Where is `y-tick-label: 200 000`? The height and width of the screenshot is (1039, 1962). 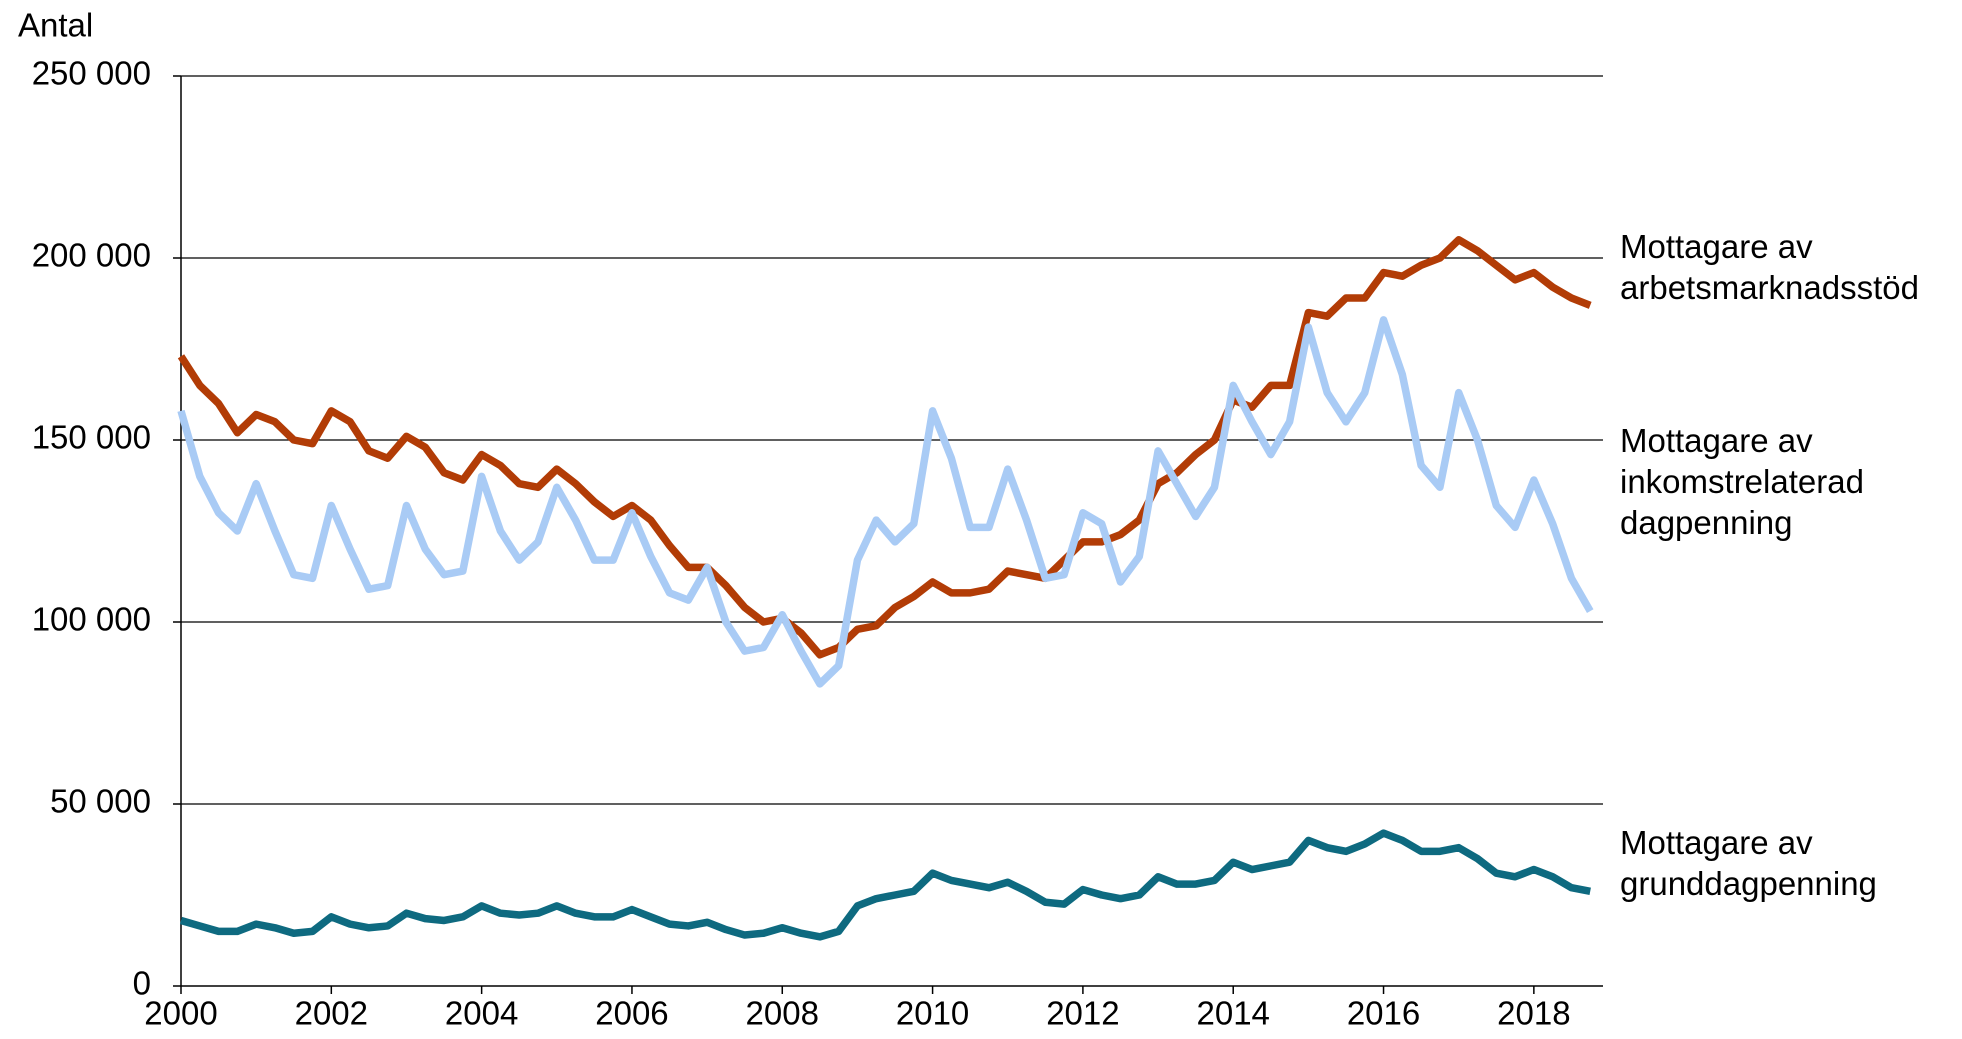 y-tick-label: 200 000 is located at coordinates (91, 255).